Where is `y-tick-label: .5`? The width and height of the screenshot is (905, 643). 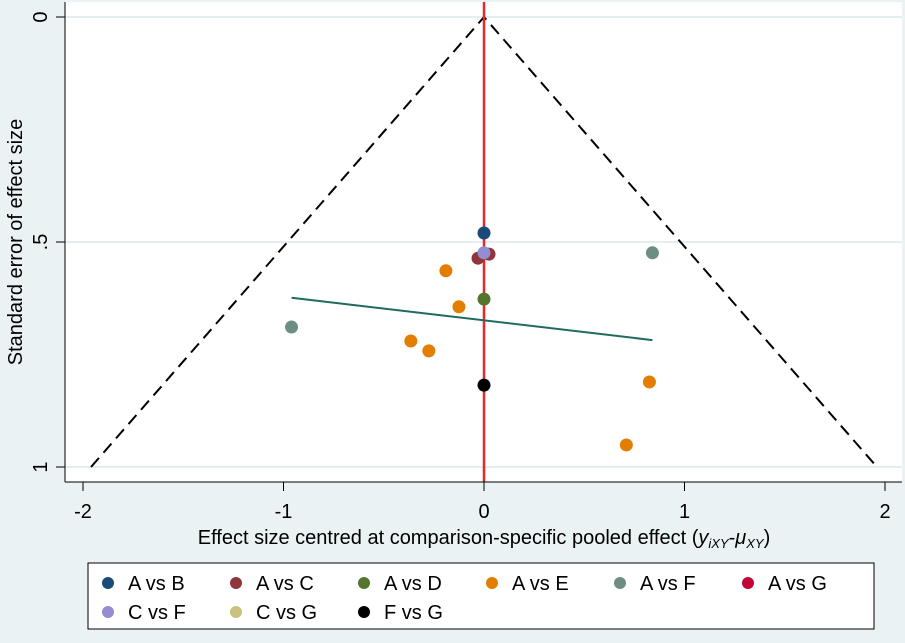 y-tick-label: .5 is located at coordinates (41, 242).